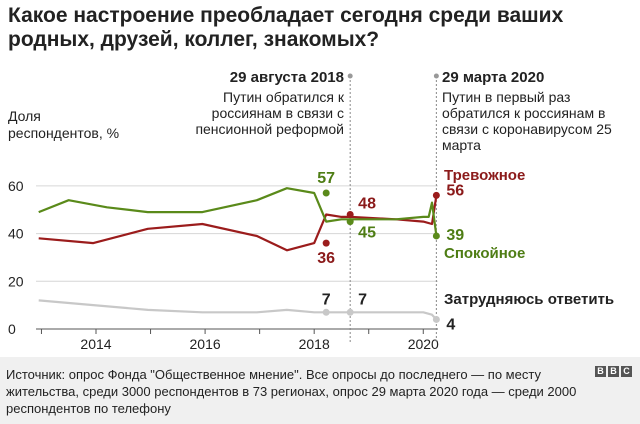  Describe the element at coordinates (205, 344) in the screenshot. I see `x-tick-label: 2016` at that location.